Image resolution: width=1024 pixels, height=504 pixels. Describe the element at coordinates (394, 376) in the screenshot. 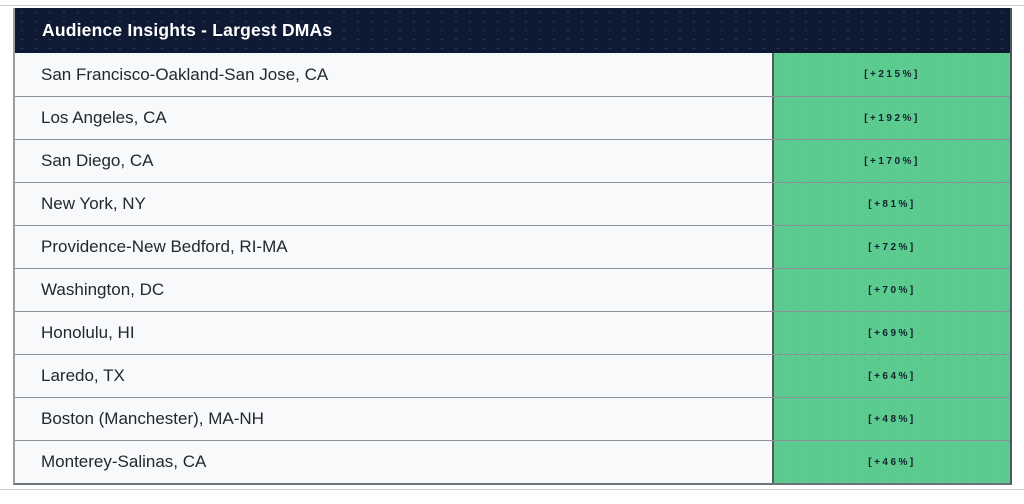

I see `dma-name-cell: Laredo, TX` at that location.